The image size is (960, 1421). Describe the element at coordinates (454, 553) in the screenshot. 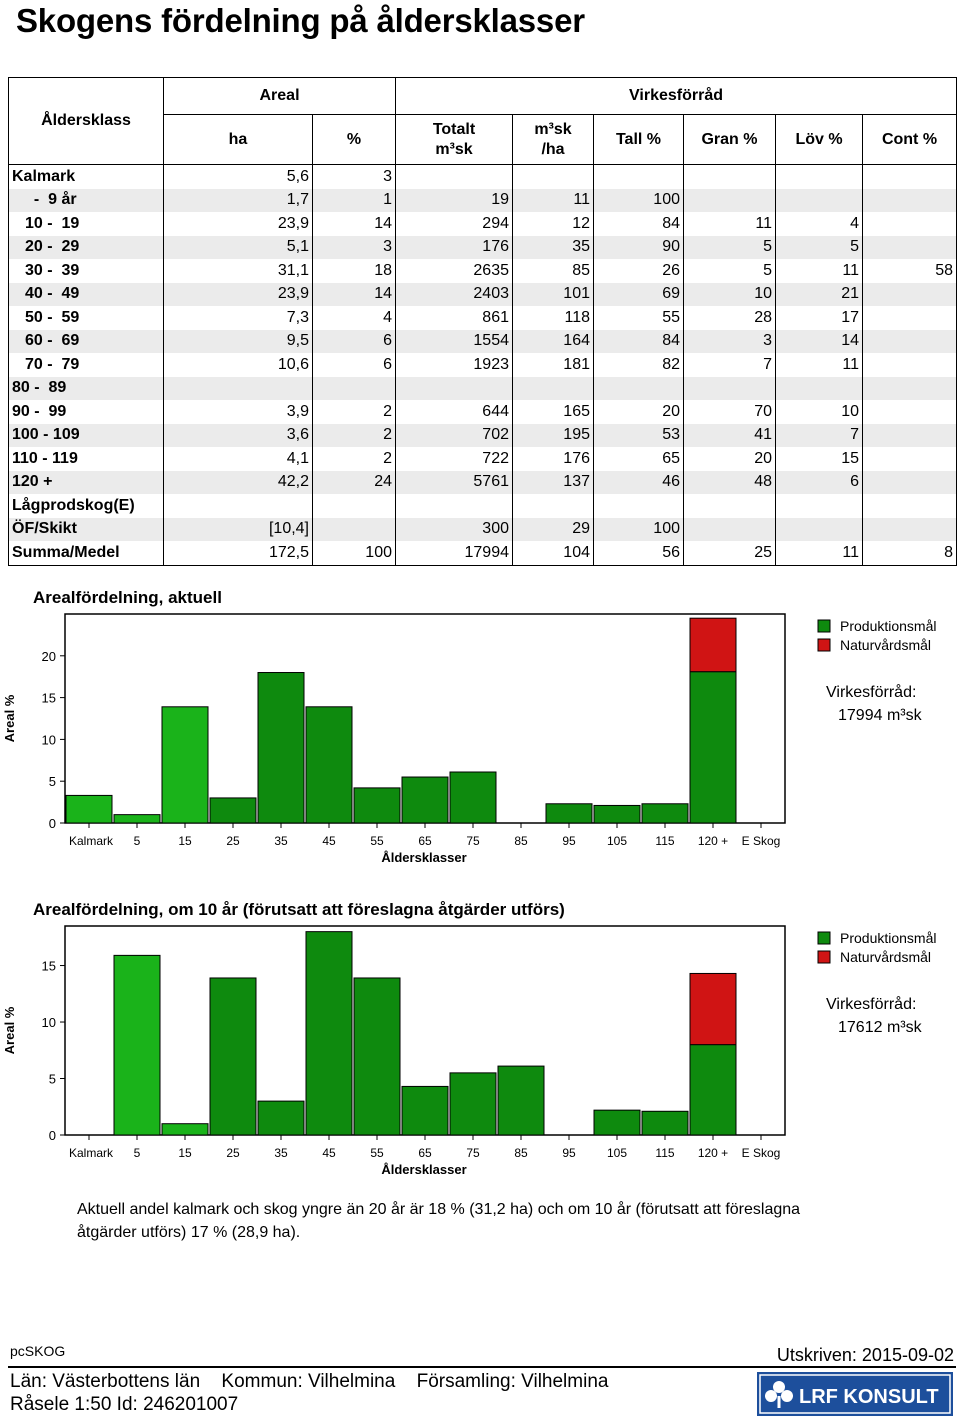

I see `table-cell: 17994` at that location.